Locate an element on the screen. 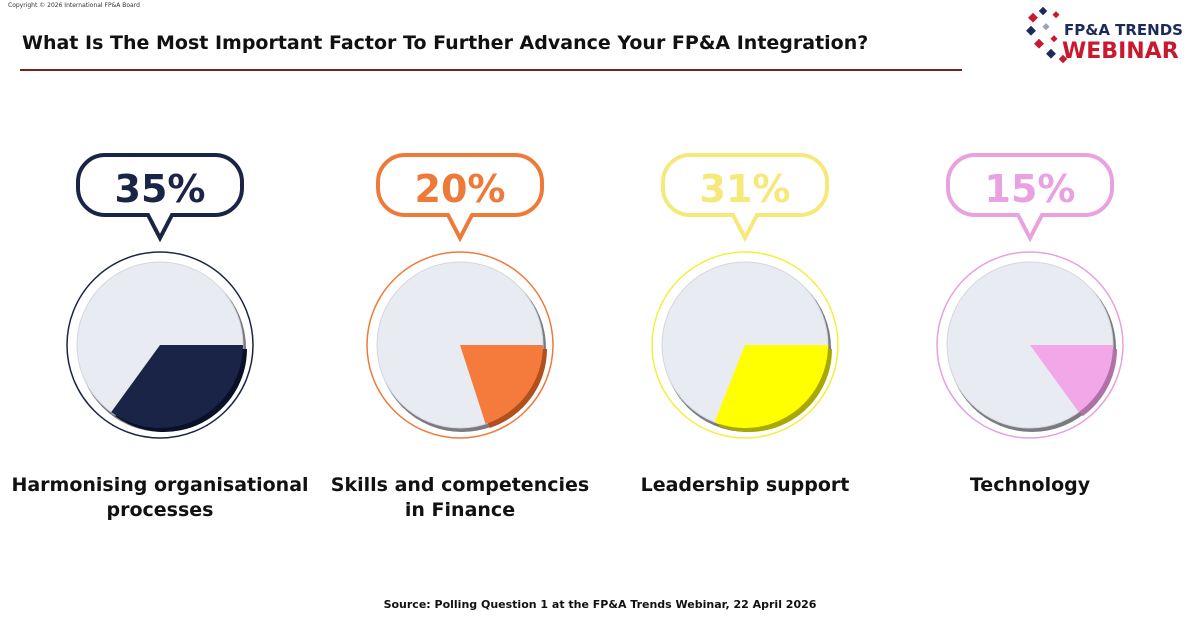 The image size is (1200, 638). value-label: 35% is located at coordinates (160, 189).